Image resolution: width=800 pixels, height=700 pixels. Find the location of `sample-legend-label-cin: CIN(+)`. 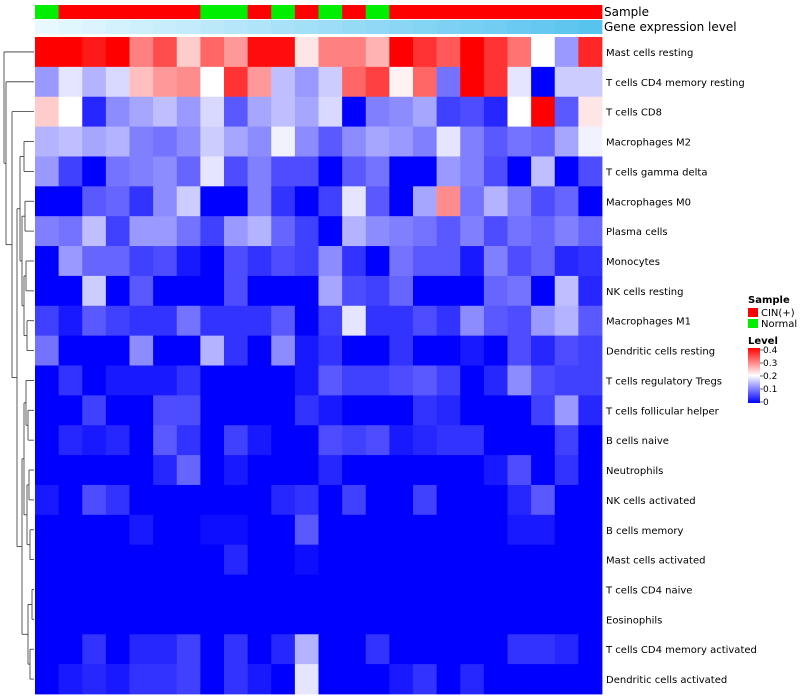

sample-legend-label-cin: CIN(+) is located at coordinates (778, 313).